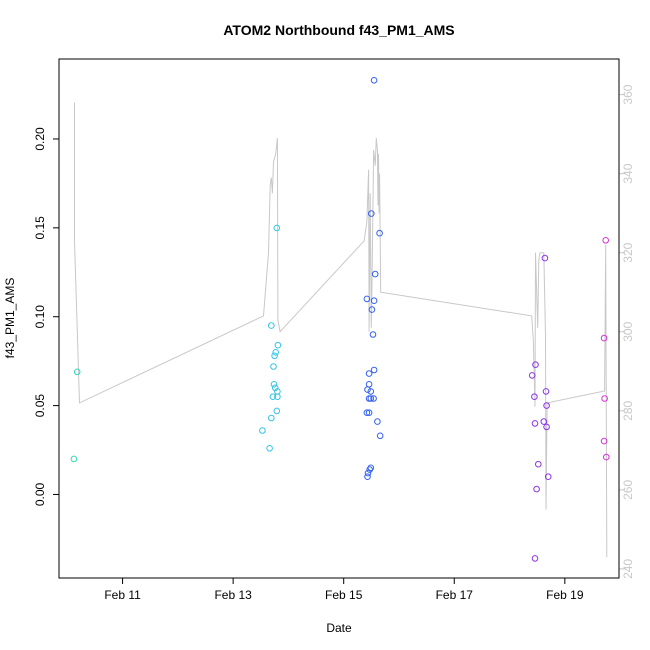  I want to click on y2-tick-label: 360, so click(628, 94).